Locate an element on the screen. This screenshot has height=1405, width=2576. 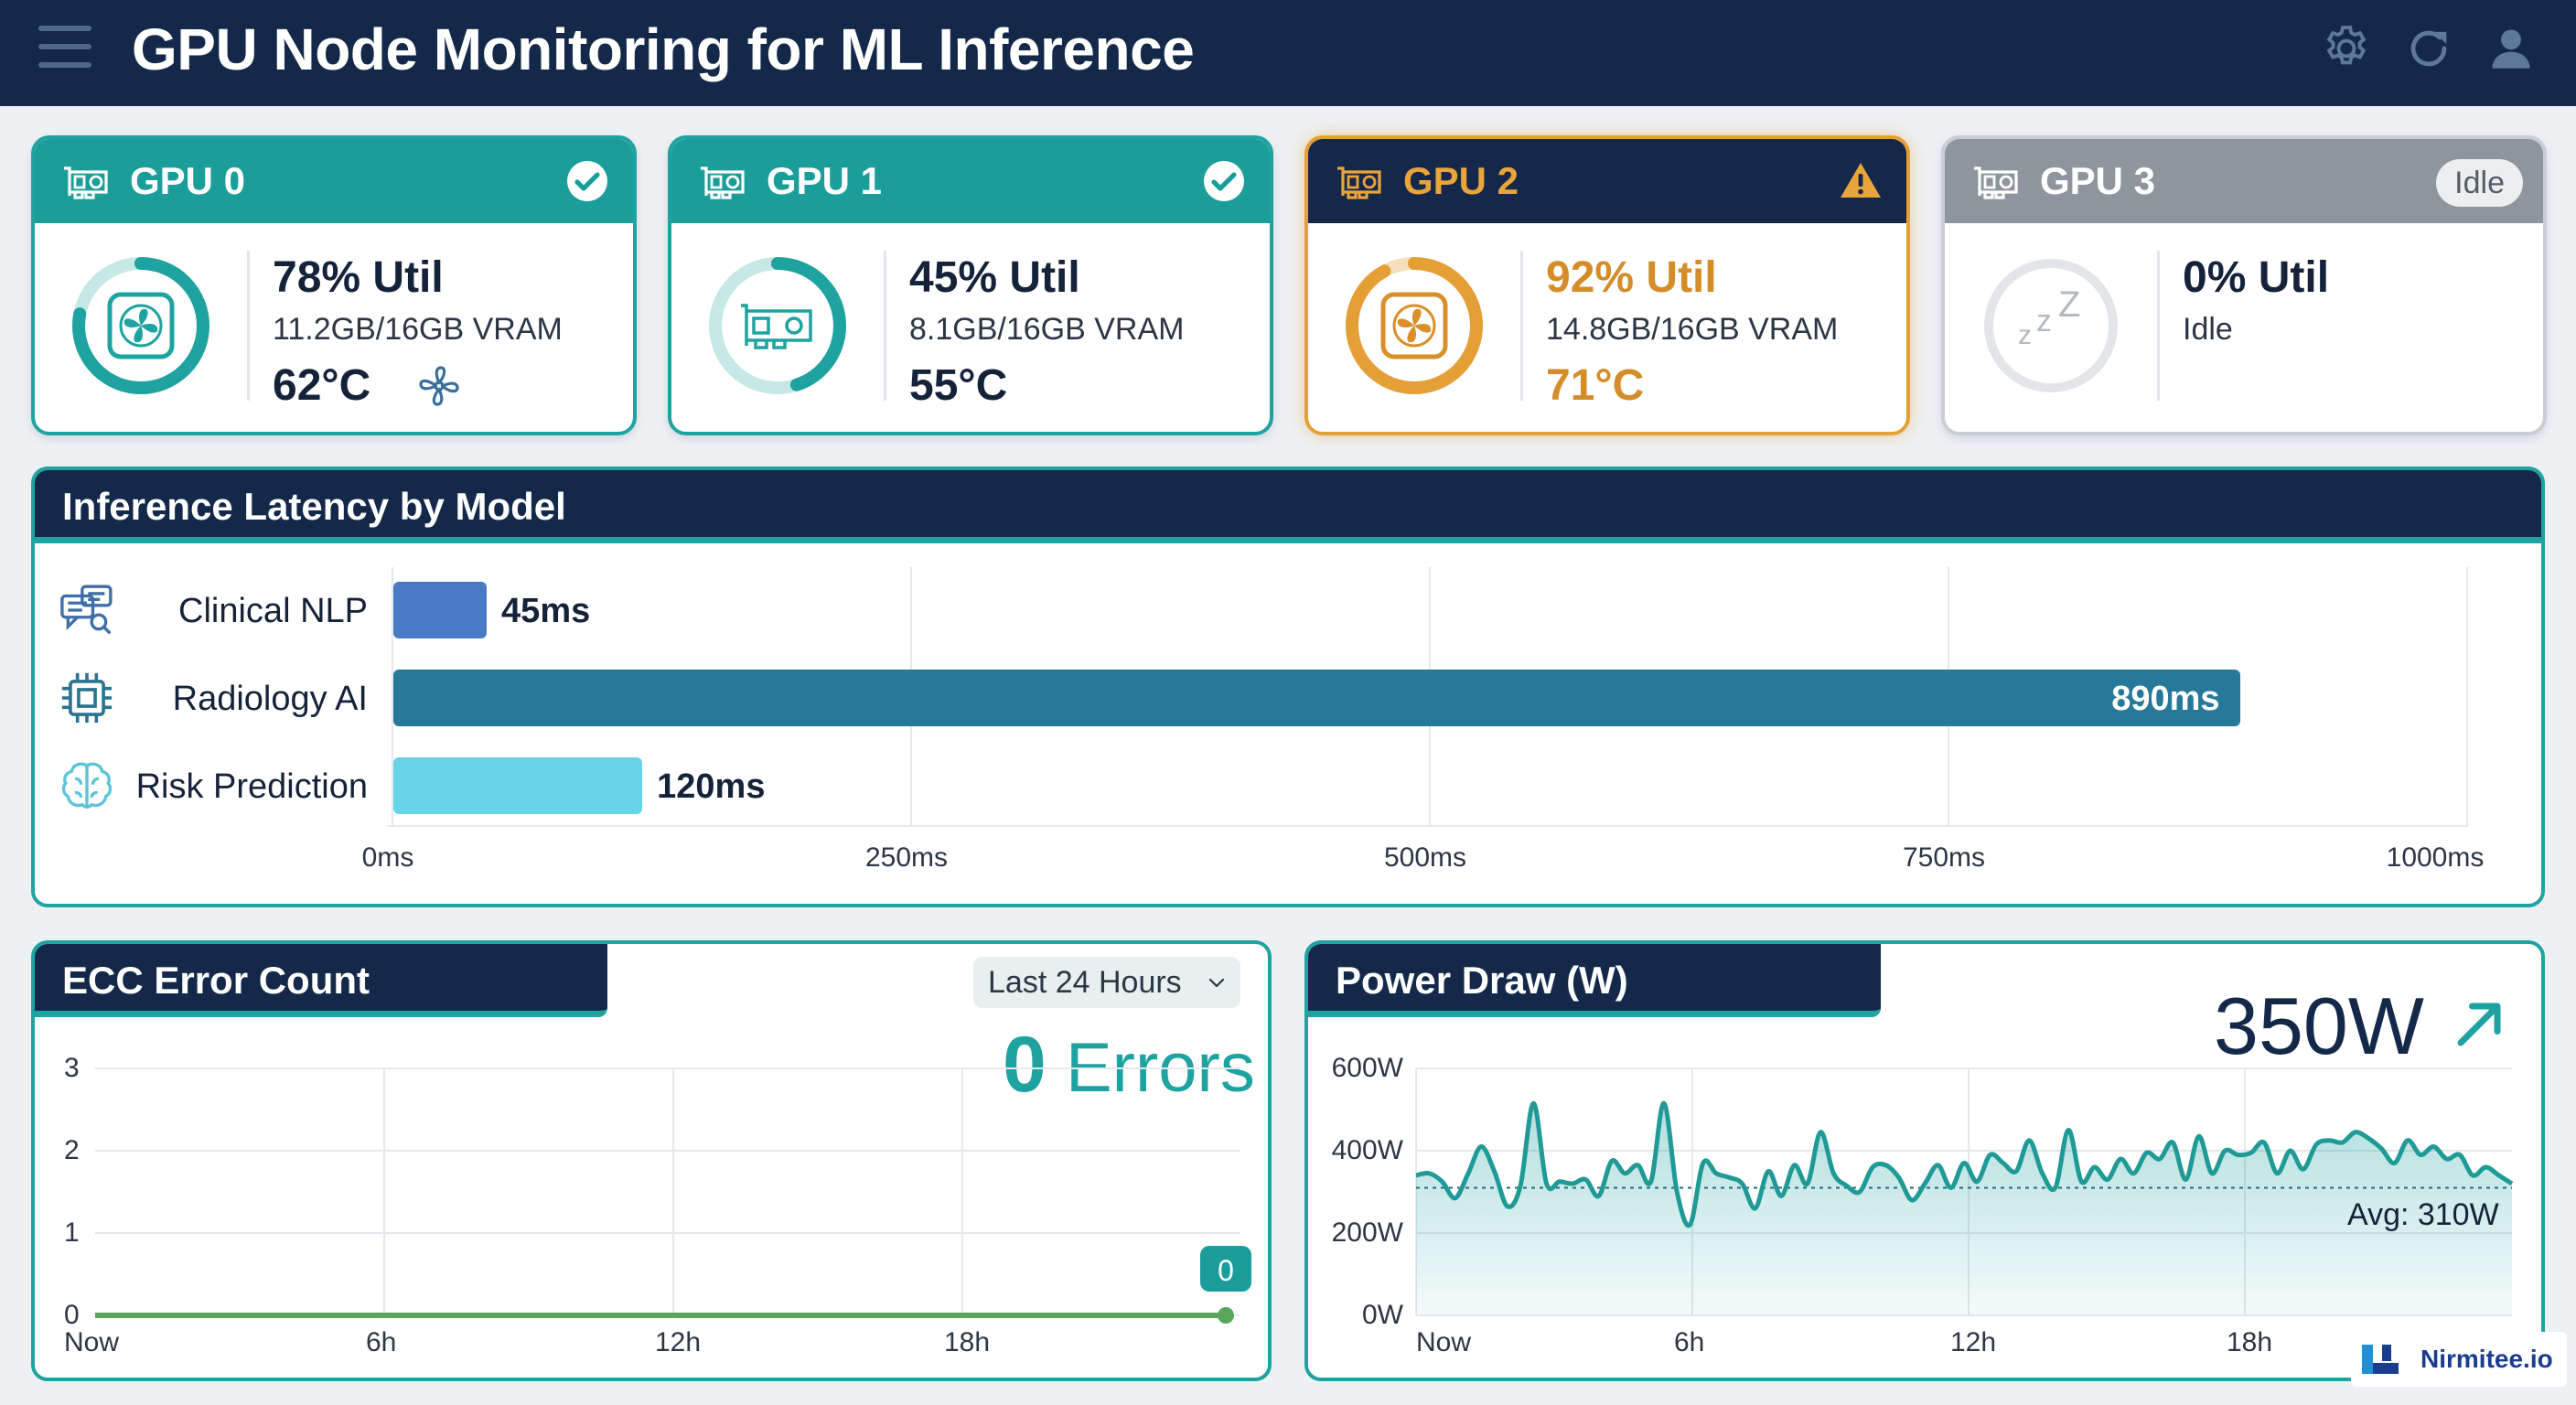
brain-icon is located at coordinates (87, 785).